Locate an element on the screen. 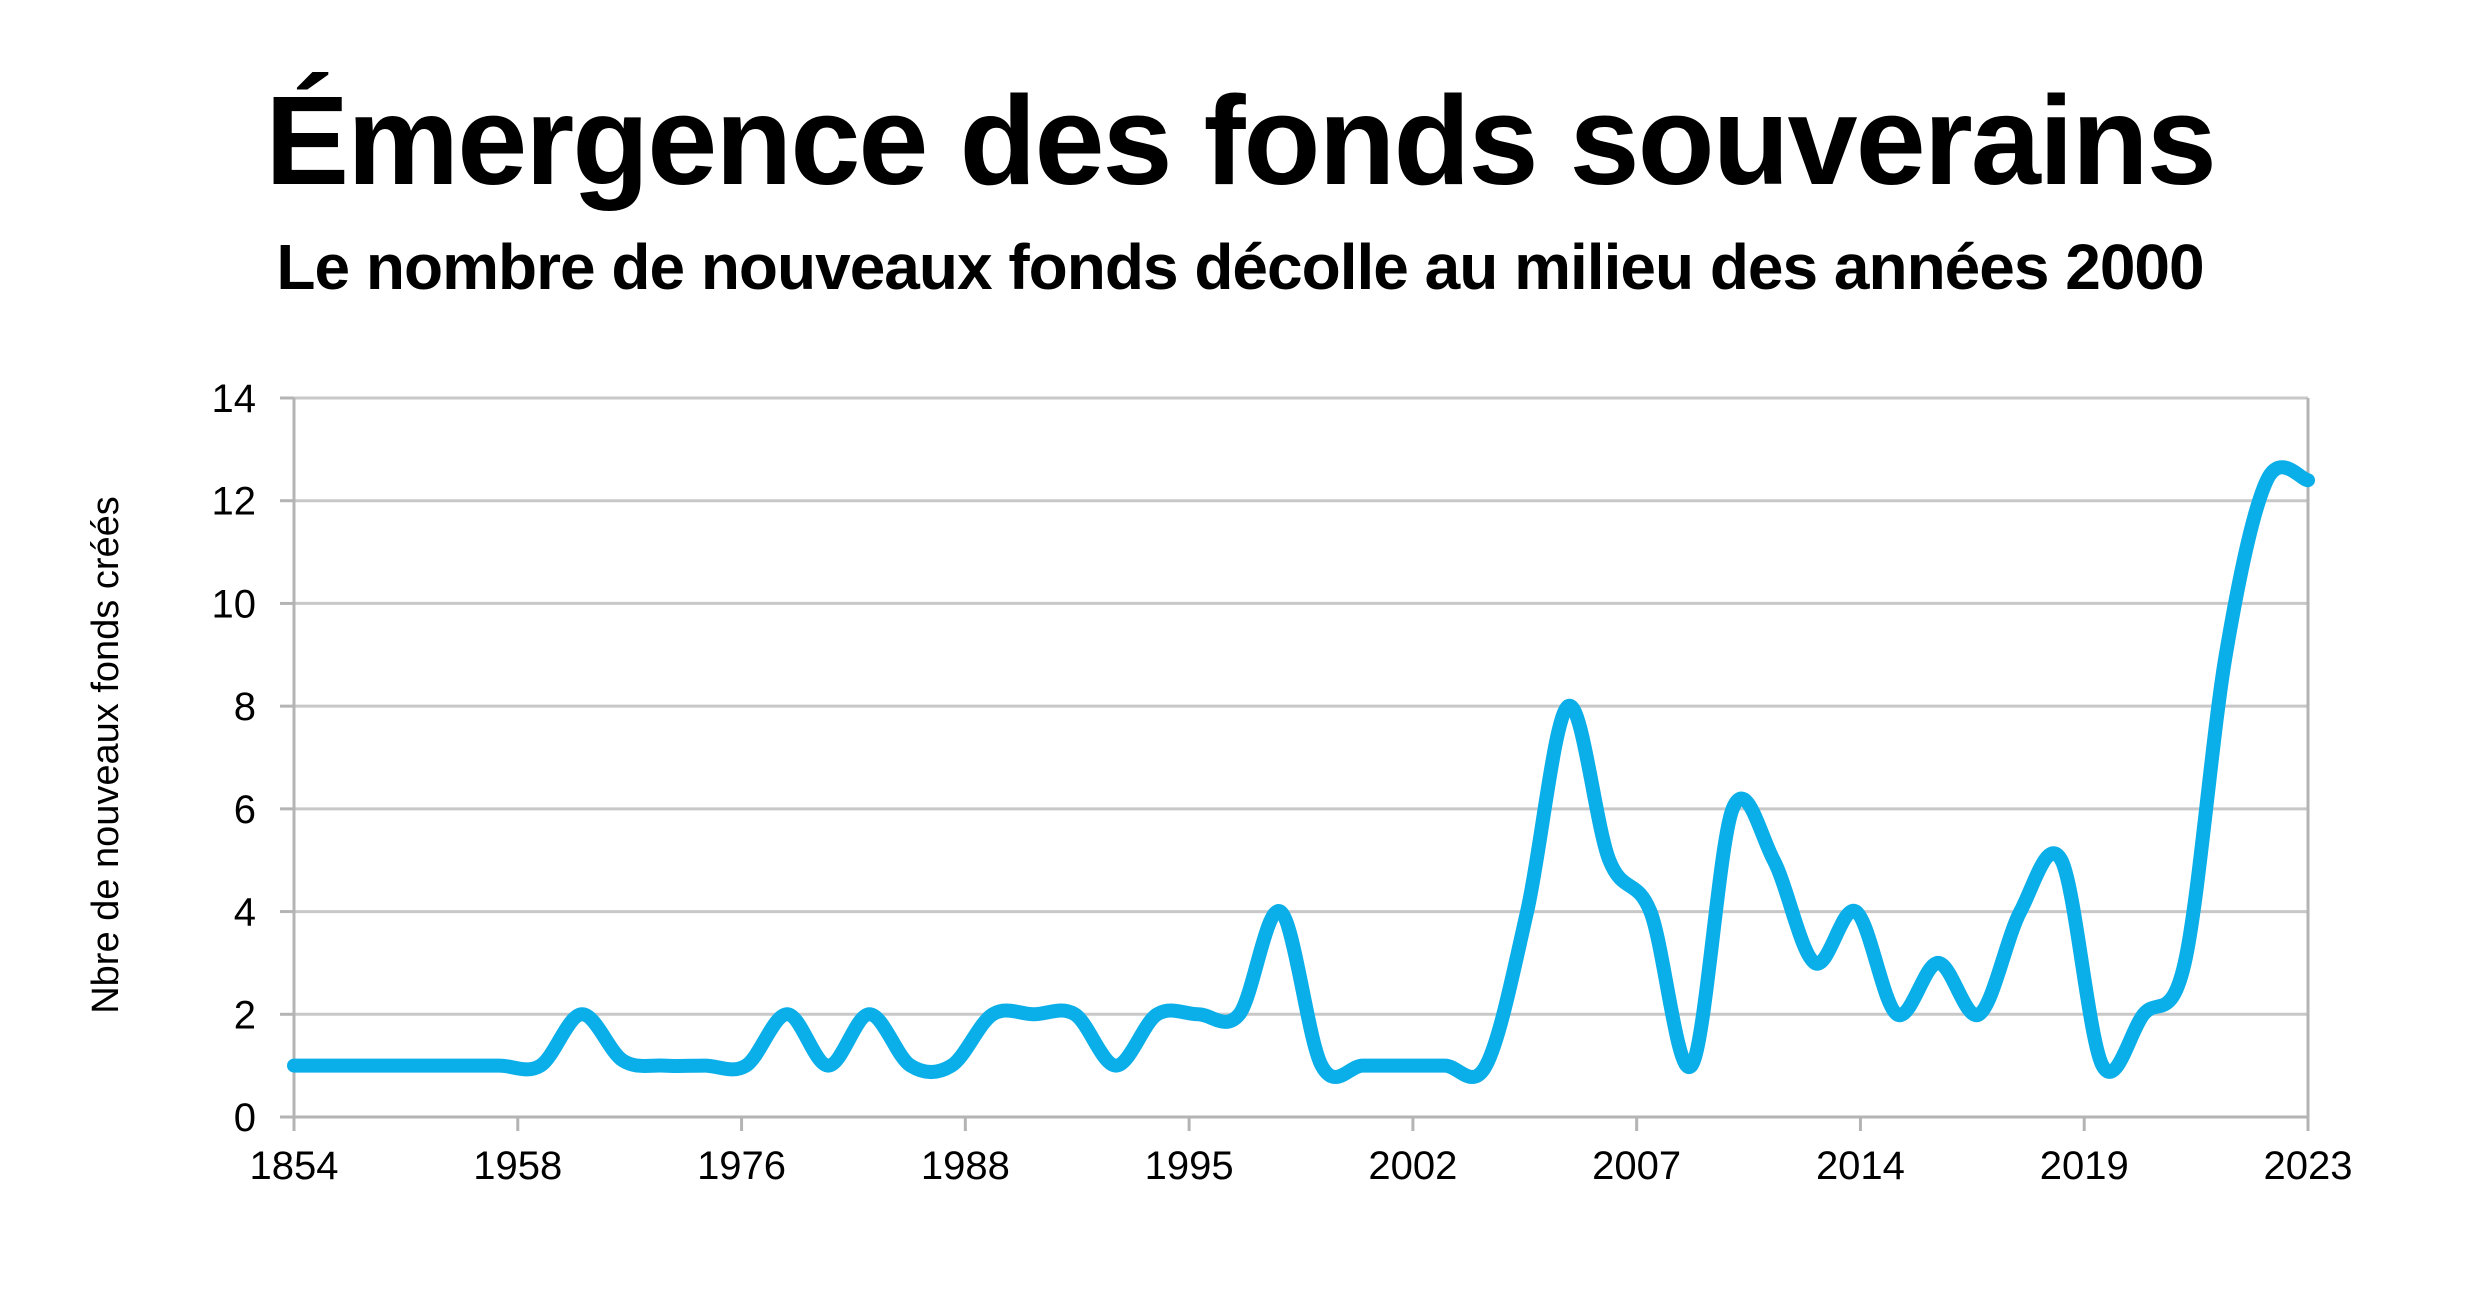  x-tick-label: 1988 is located at coordinates (965, 1166).